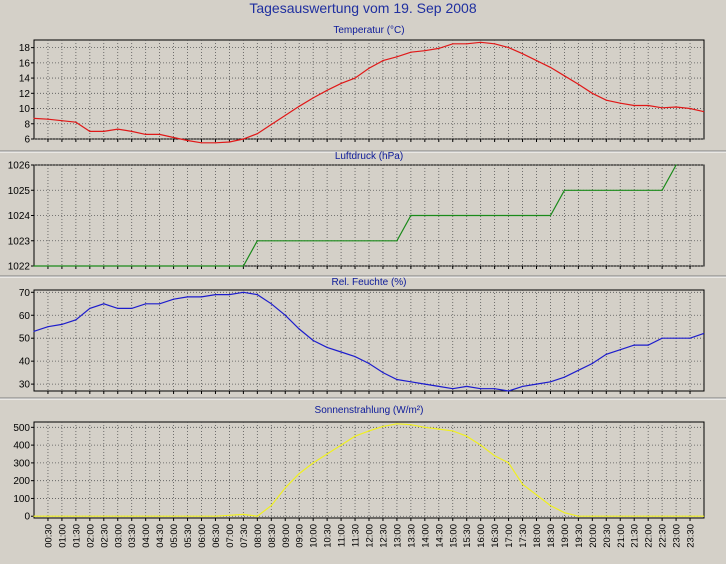 This screenshot has height=564, width=726. What do you see at coordinates (523, 536) in the screenshot?
I see `x-tick-label: 17:30` at bounding box center [523, 536].